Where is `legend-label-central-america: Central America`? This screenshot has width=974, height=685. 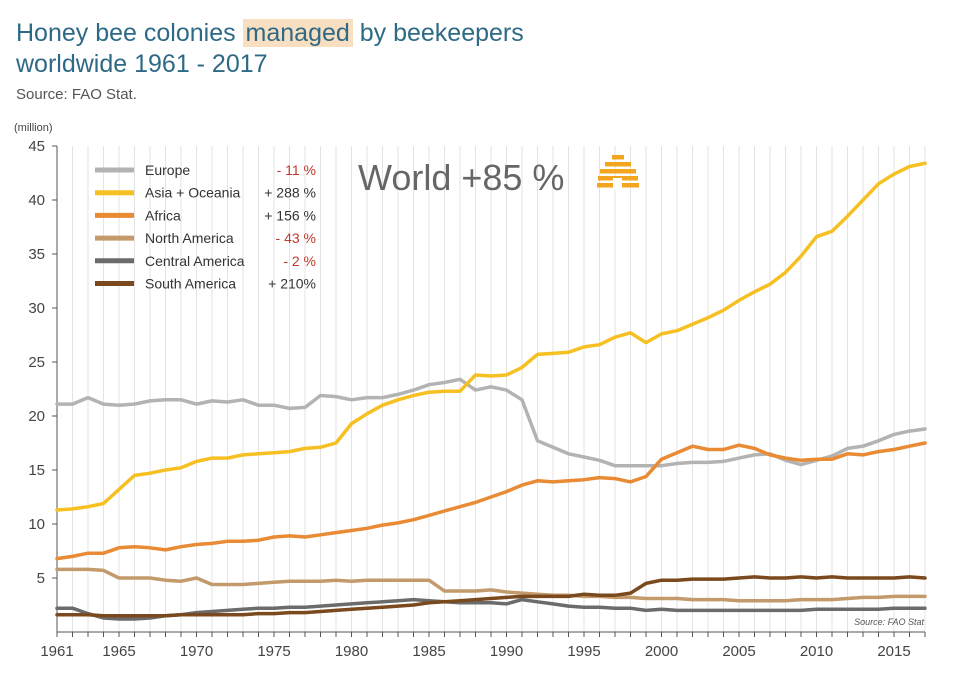
legend-label-central-america: Central America is located at coordinates (195, 261).